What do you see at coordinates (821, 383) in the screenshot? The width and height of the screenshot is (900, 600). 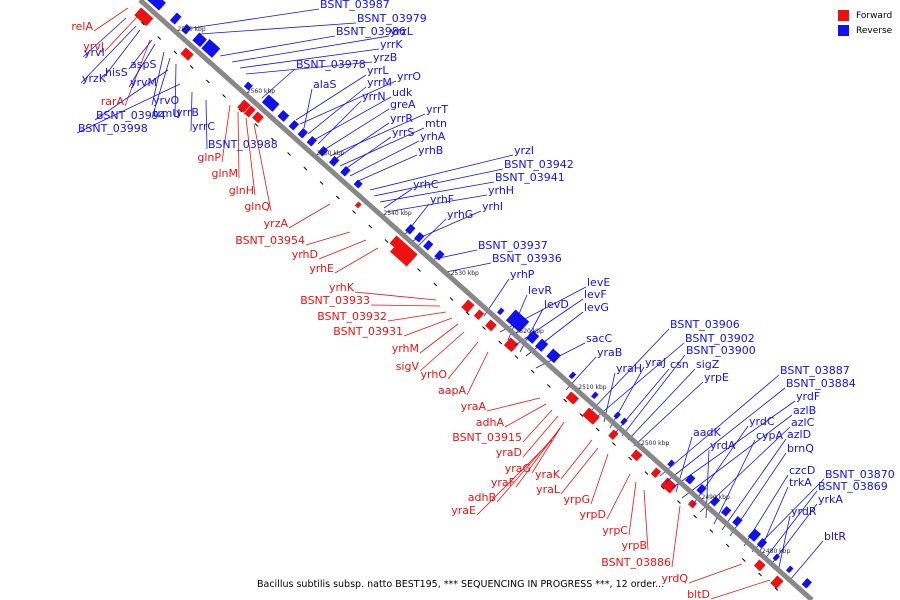 I see `gene-label-bsnt-03884: BSNT_03884` at bounding box center [821, 383].